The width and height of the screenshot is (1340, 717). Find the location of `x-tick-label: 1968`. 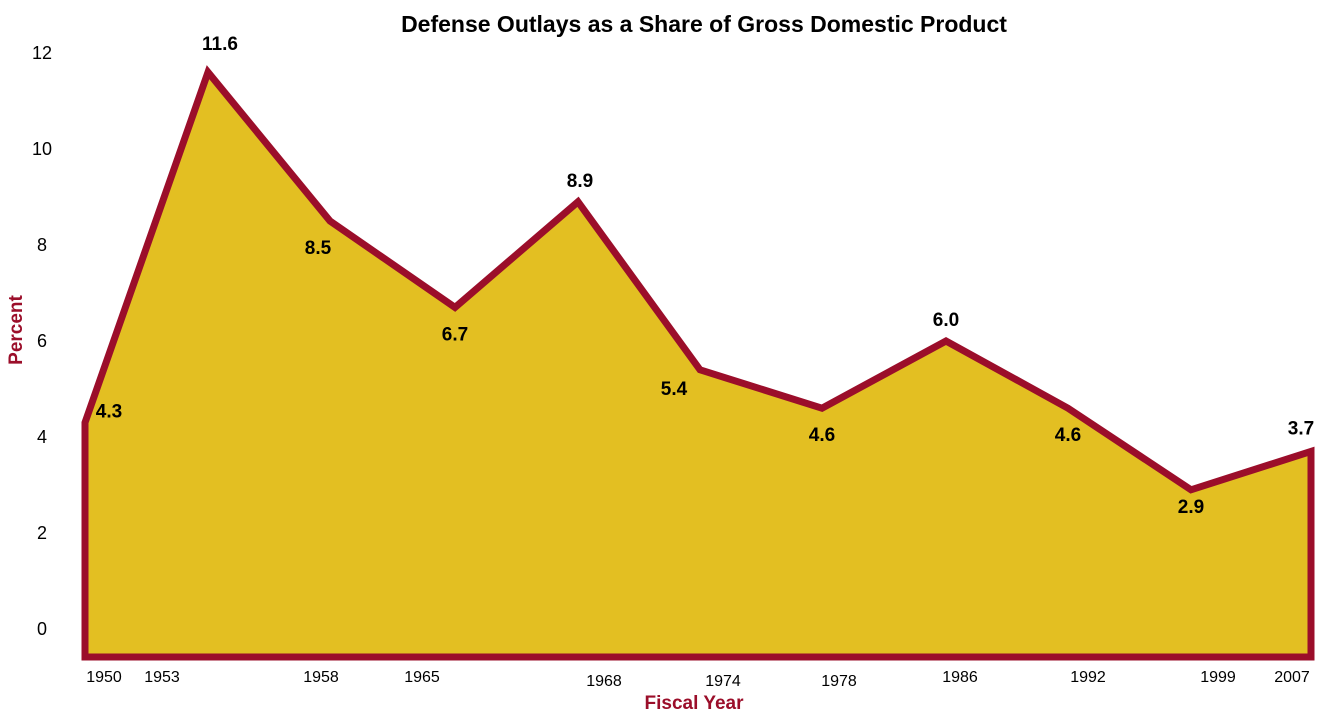

x-tick-label: 1968 is located at coordinates (604, 681).